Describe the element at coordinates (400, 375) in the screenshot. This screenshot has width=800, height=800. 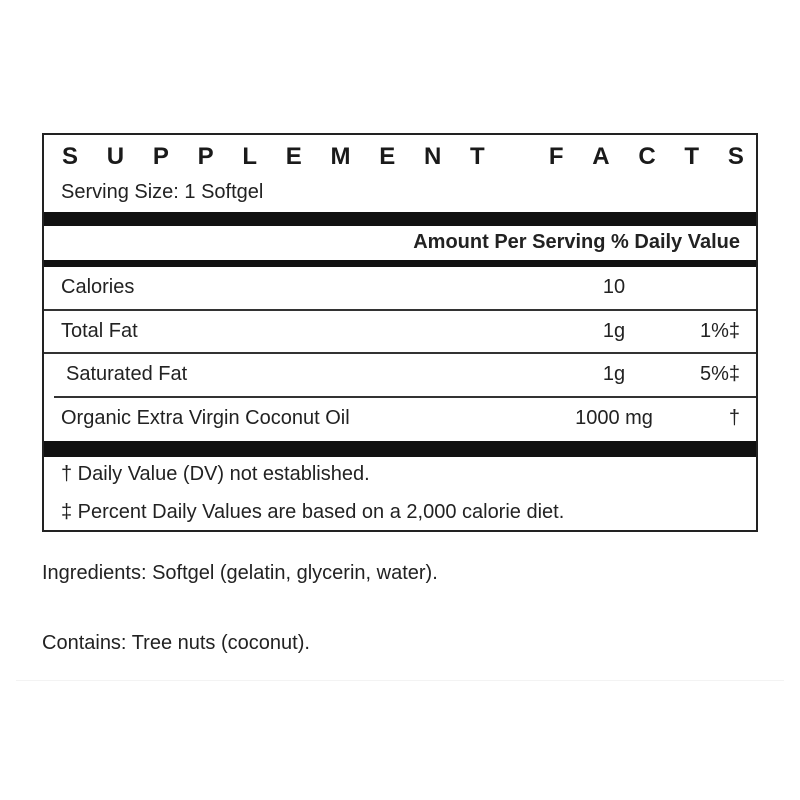
I see `nutrient-row-saturated-fat: Saturated Fat 1g 5%‡` at that location.